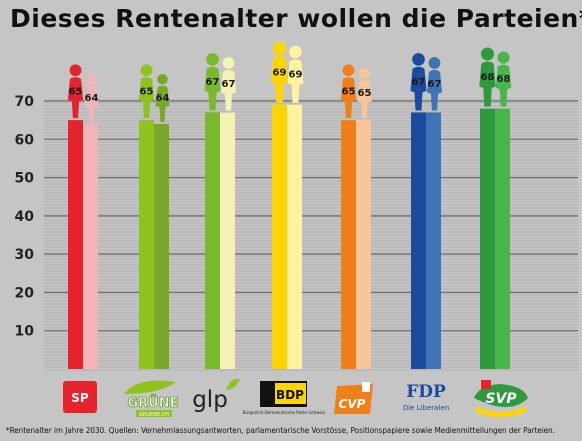 This screenshot has width=582, height=441. Describe the element at coordinates (25, 179) in the screenshot. I see `y-tick-label: 50` at that location.